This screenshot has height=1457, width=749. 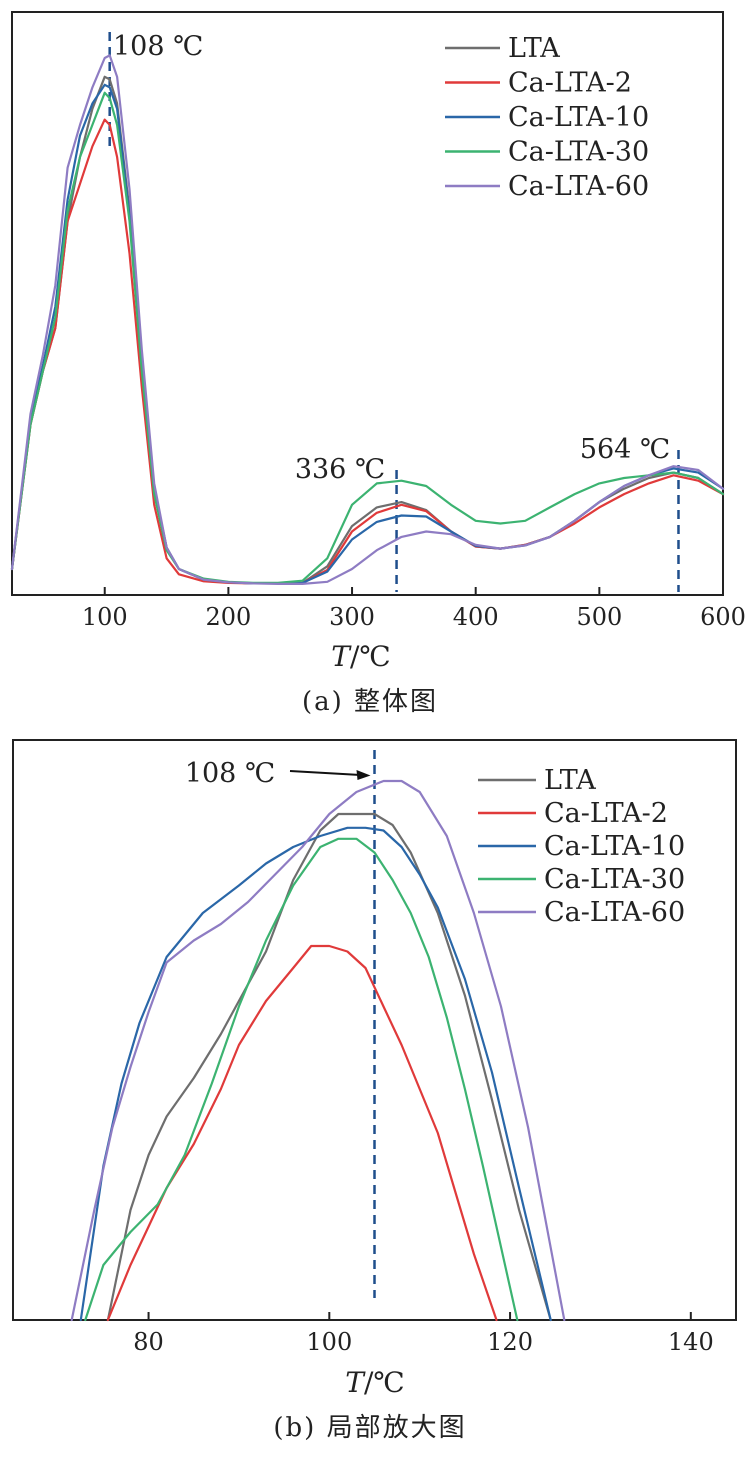 What do you see at coordinates (325, 773) in the screenshot?
I see `panel-b-annotation-arrow-shaft` at bounding box center [325, 773].